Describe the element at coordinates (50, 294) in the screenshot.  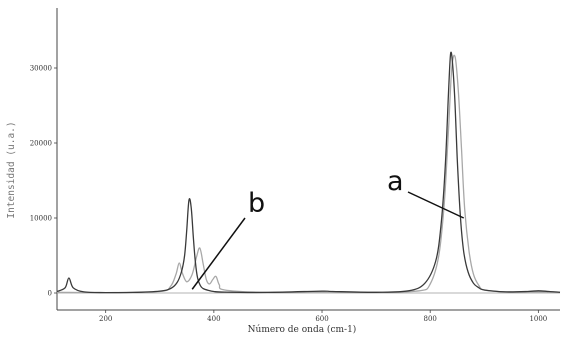
I see `y-tick-label: 0` at that location.